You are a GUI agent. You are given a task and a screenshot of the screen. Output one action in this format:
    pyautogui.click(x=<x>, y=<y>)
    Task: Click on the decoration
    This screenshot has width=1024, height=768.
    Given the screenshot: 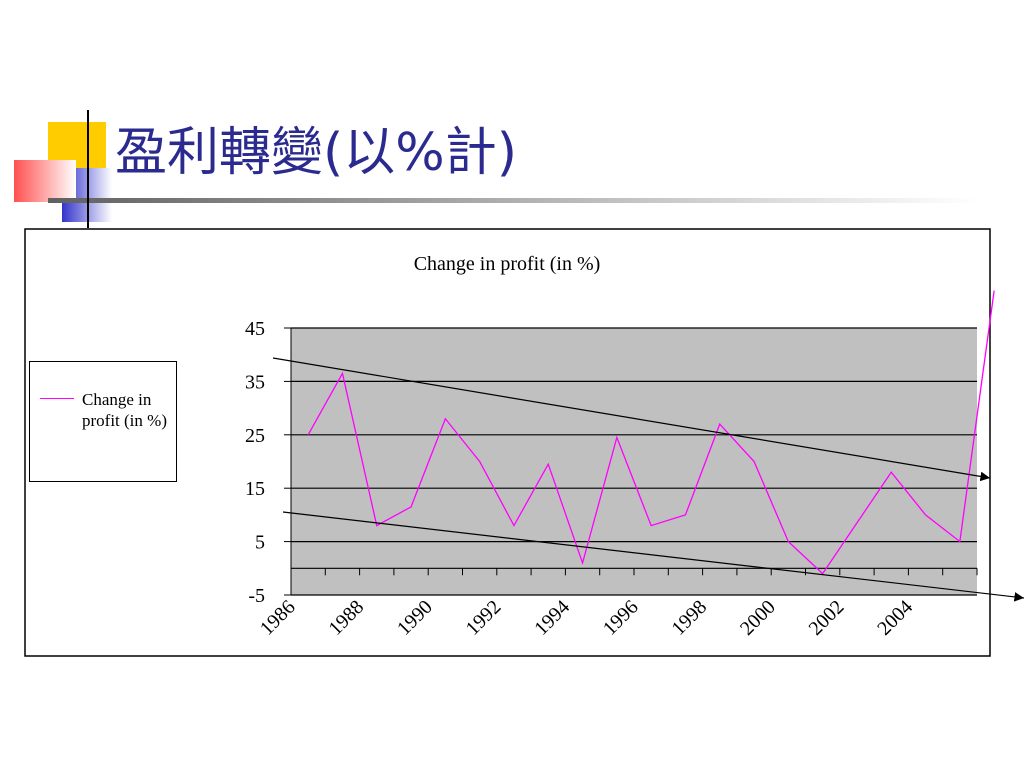 What is the action you would take?
    pyautogui.click(x=496, y=169)
    